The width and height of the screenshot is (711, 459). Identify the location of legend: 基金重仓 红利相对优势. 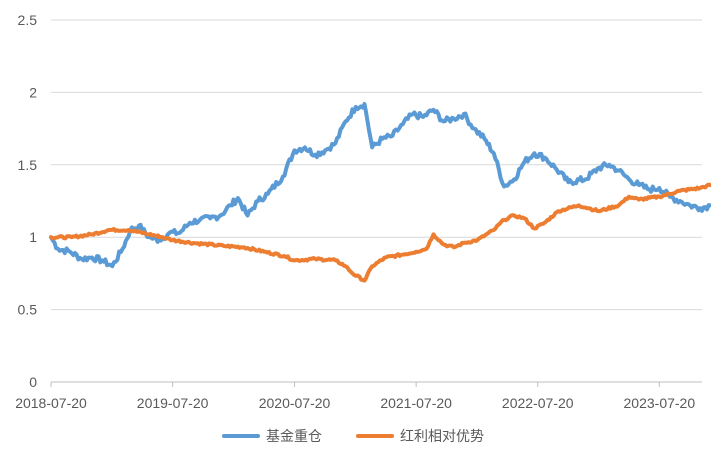
(353, 436).